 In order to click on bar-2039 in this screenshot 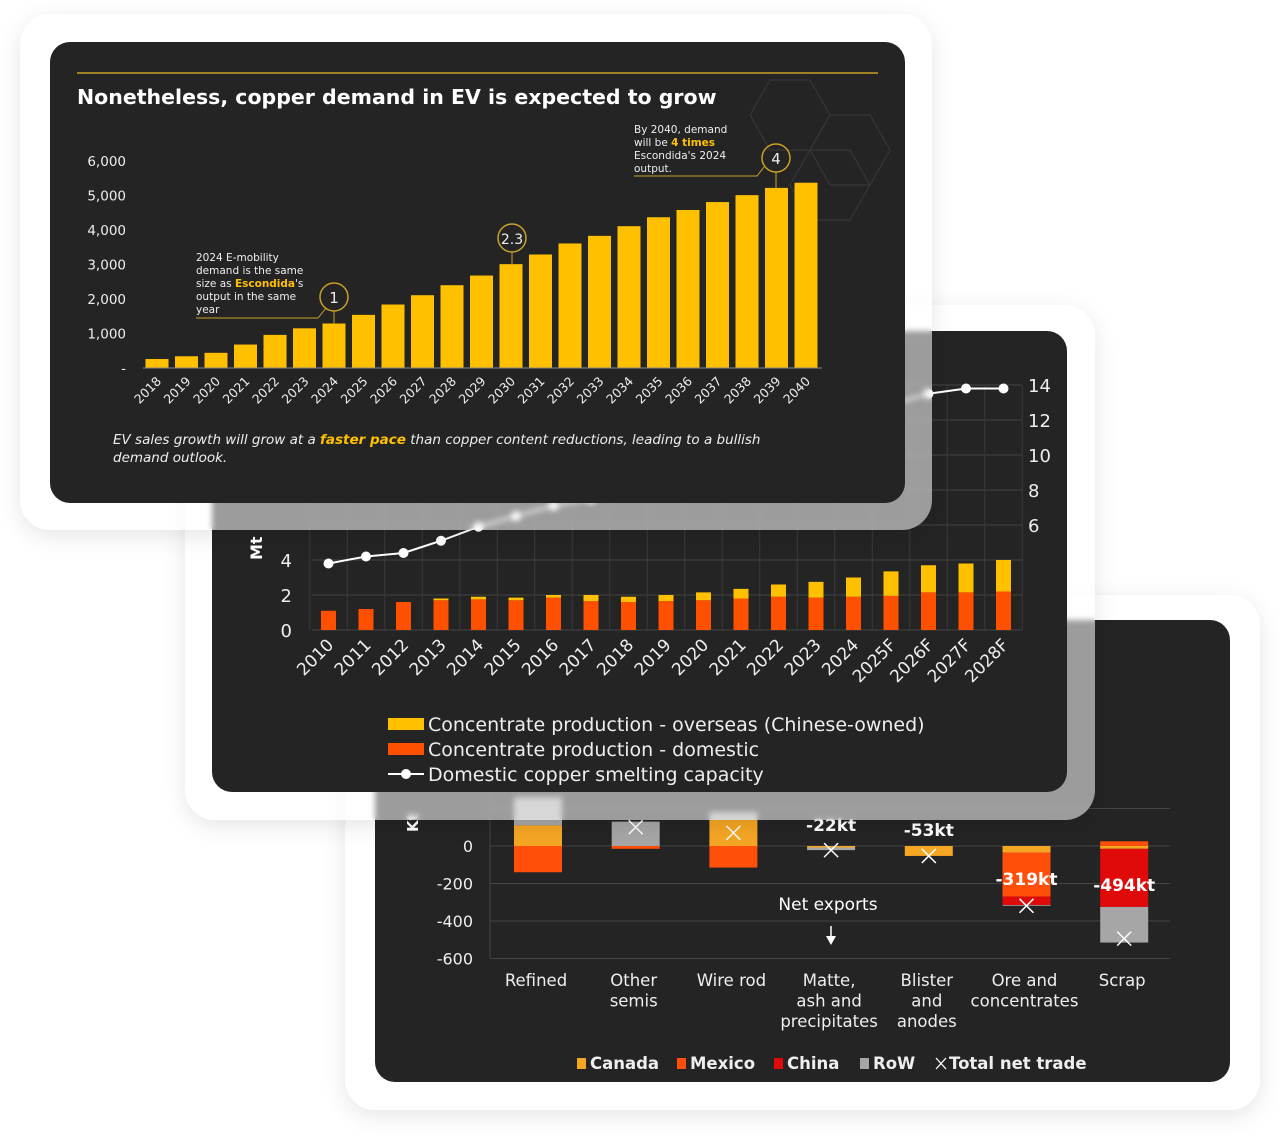, I will do `click(776, 277)`.